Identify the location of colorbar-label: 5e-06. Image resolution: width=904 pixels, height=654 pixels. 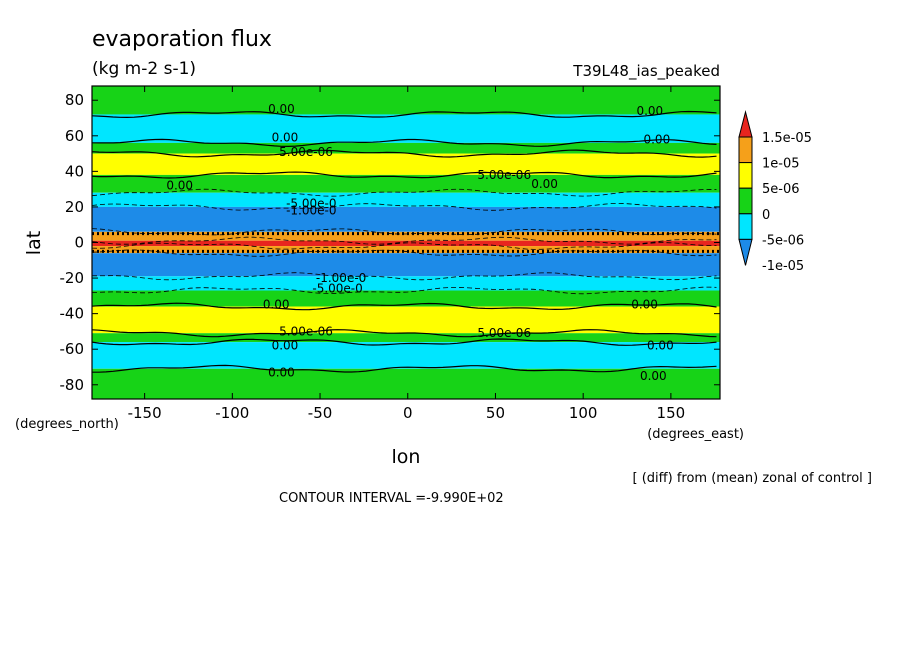
(781, 189).